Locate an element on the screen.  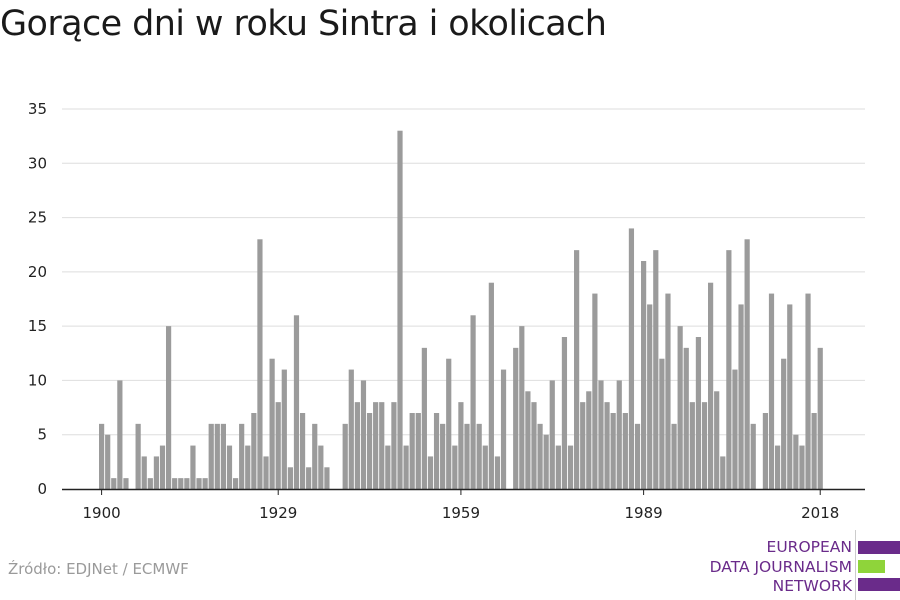
bar-1929 is located at coordinates (278, 445).